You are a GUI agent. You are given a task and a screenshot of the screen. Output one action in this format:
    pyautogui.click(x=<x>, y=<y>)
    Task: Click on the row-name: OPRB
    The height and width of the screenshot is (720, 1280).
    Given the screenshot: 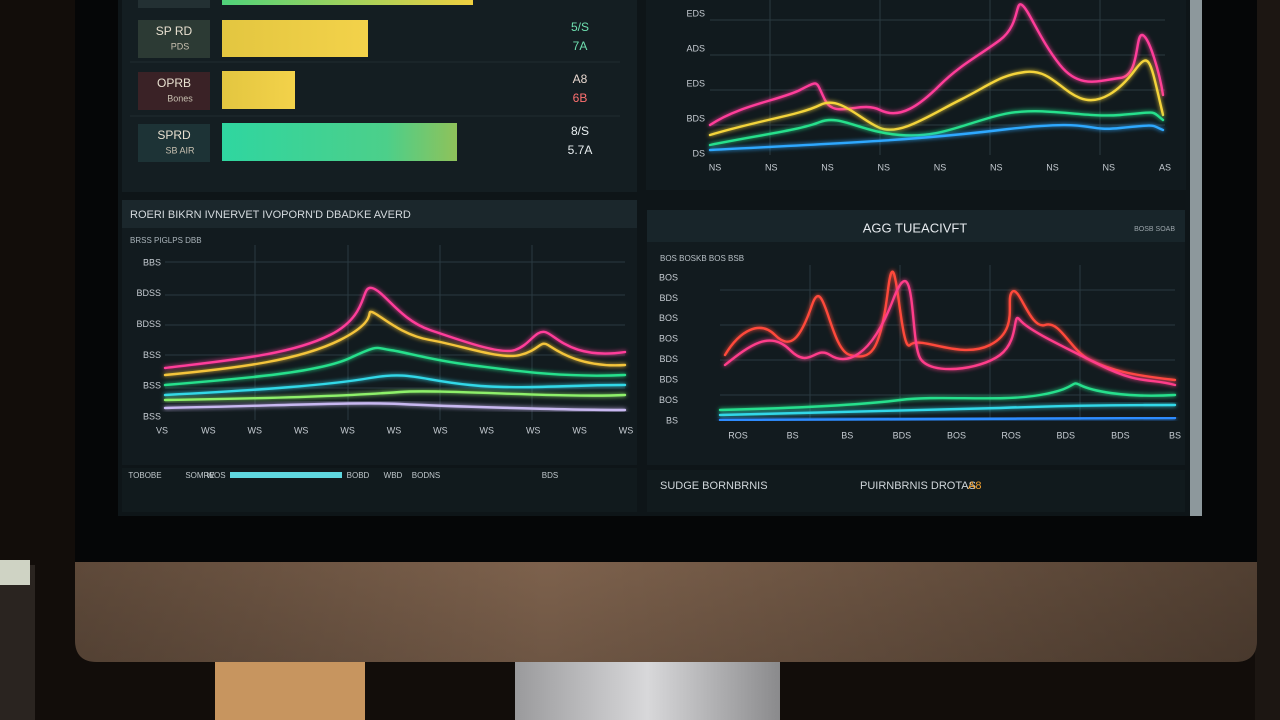 What is the action you would take?
    pyautogui.click(x=174, y=83)
    